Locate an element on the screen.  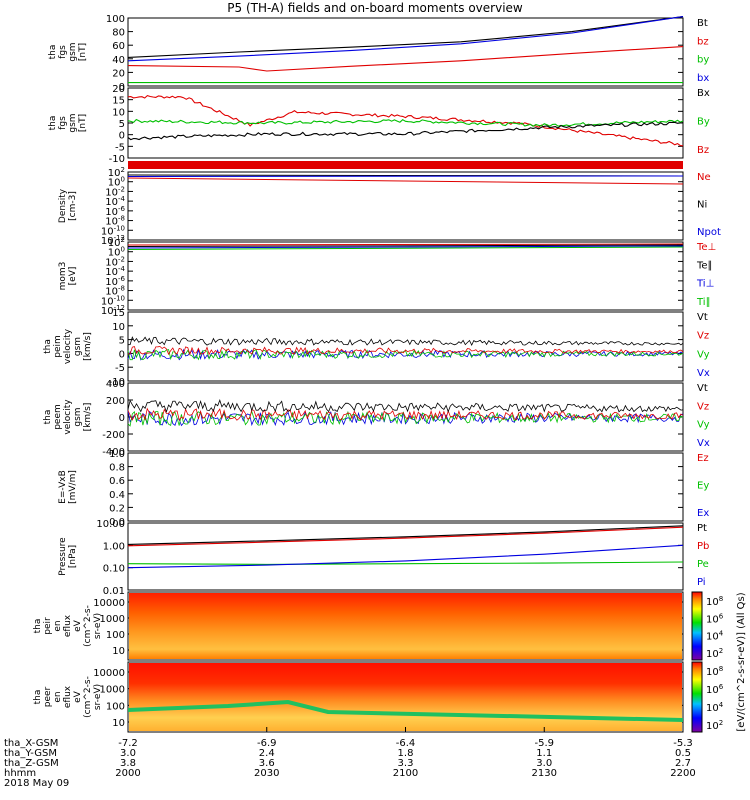
x-tick-label: 3.6 is located at coordinates (267, 763).